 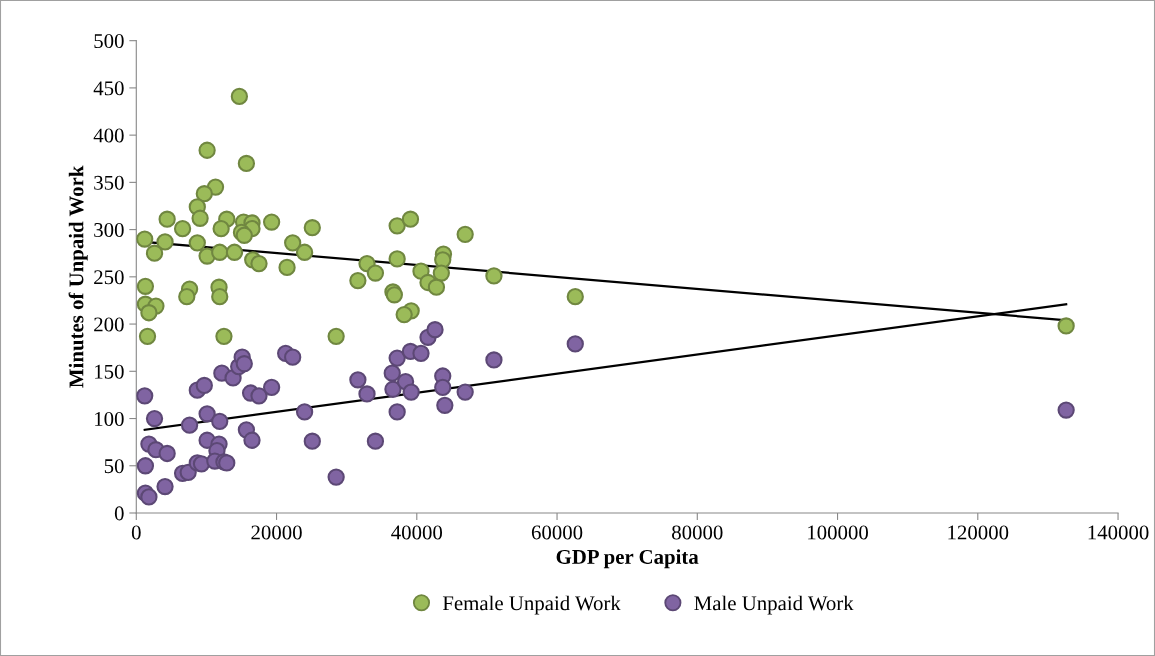 I want to click on y-tick-label: 100, so click(x=109, y=418).